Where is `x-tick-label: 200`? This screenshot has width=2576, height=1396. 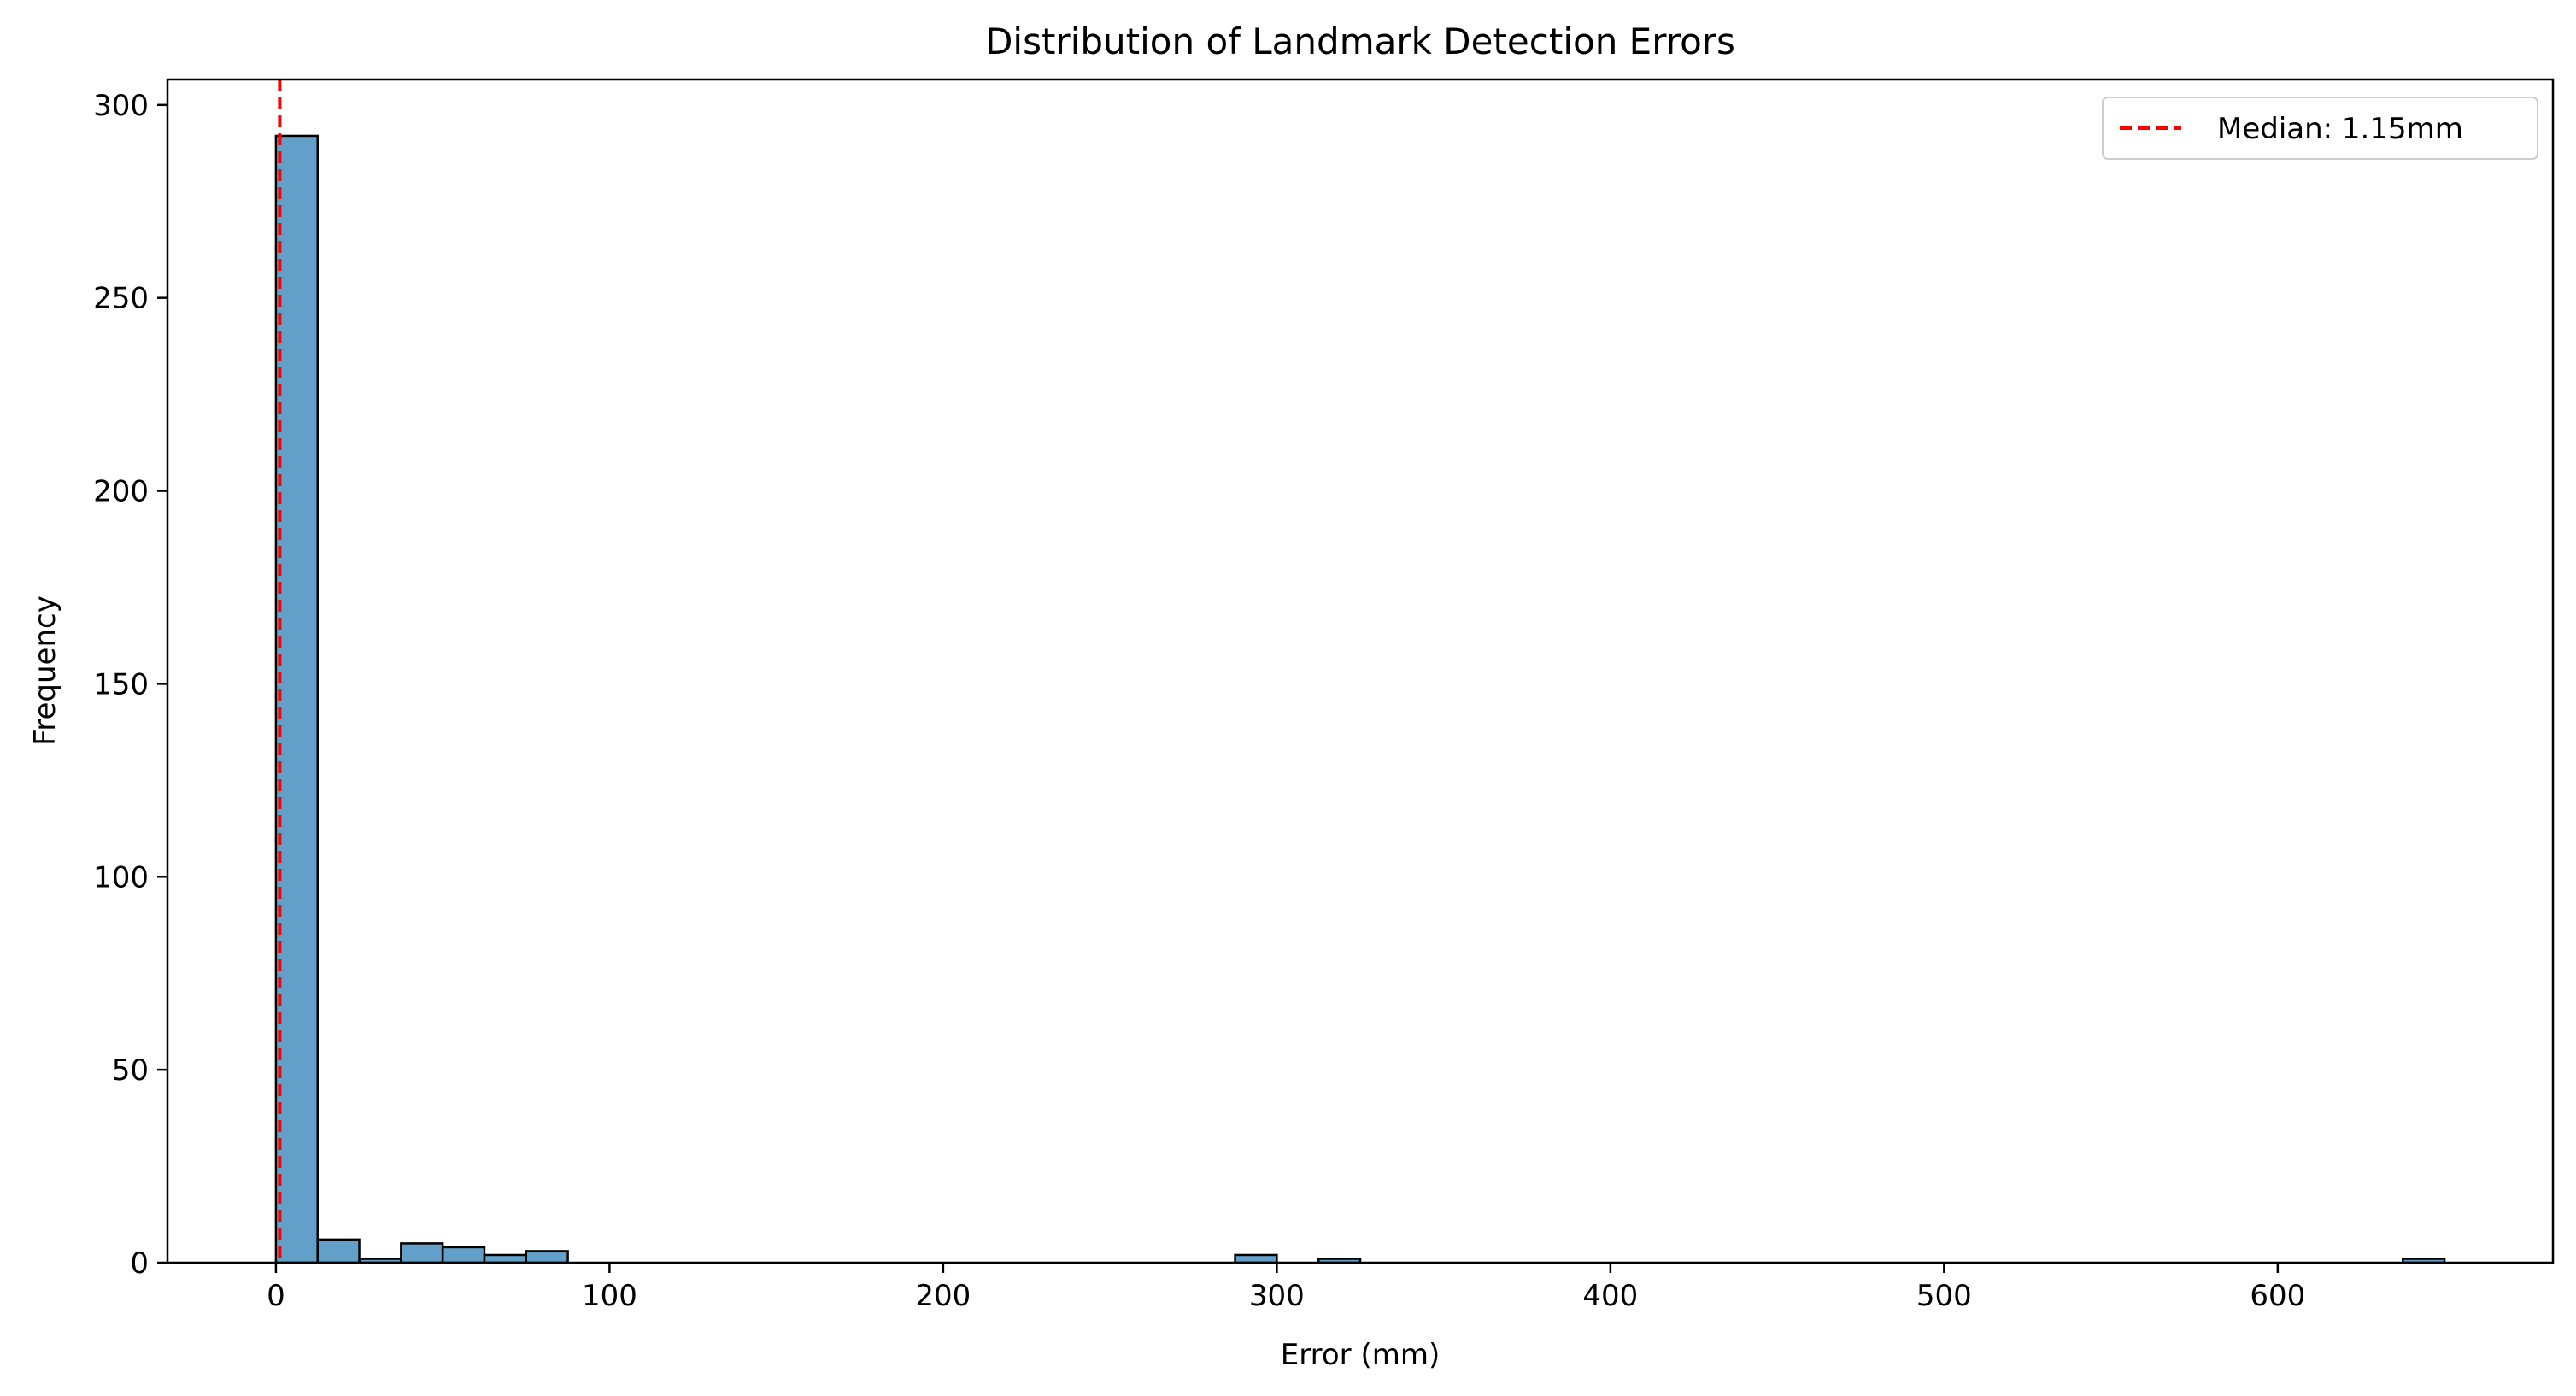 x-tick-label: 200 is located at coordinates (943, 1296).